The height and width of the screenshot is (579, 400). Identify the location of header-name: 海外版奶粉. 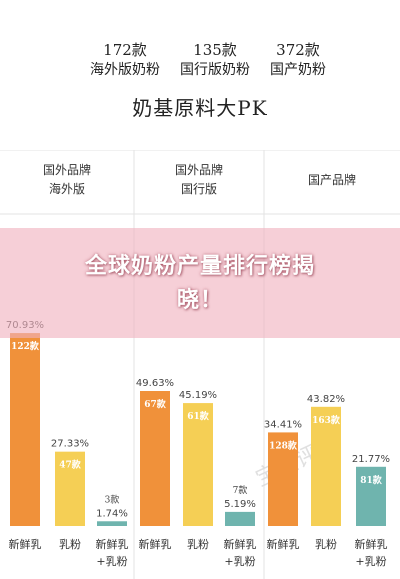
(125, 70).